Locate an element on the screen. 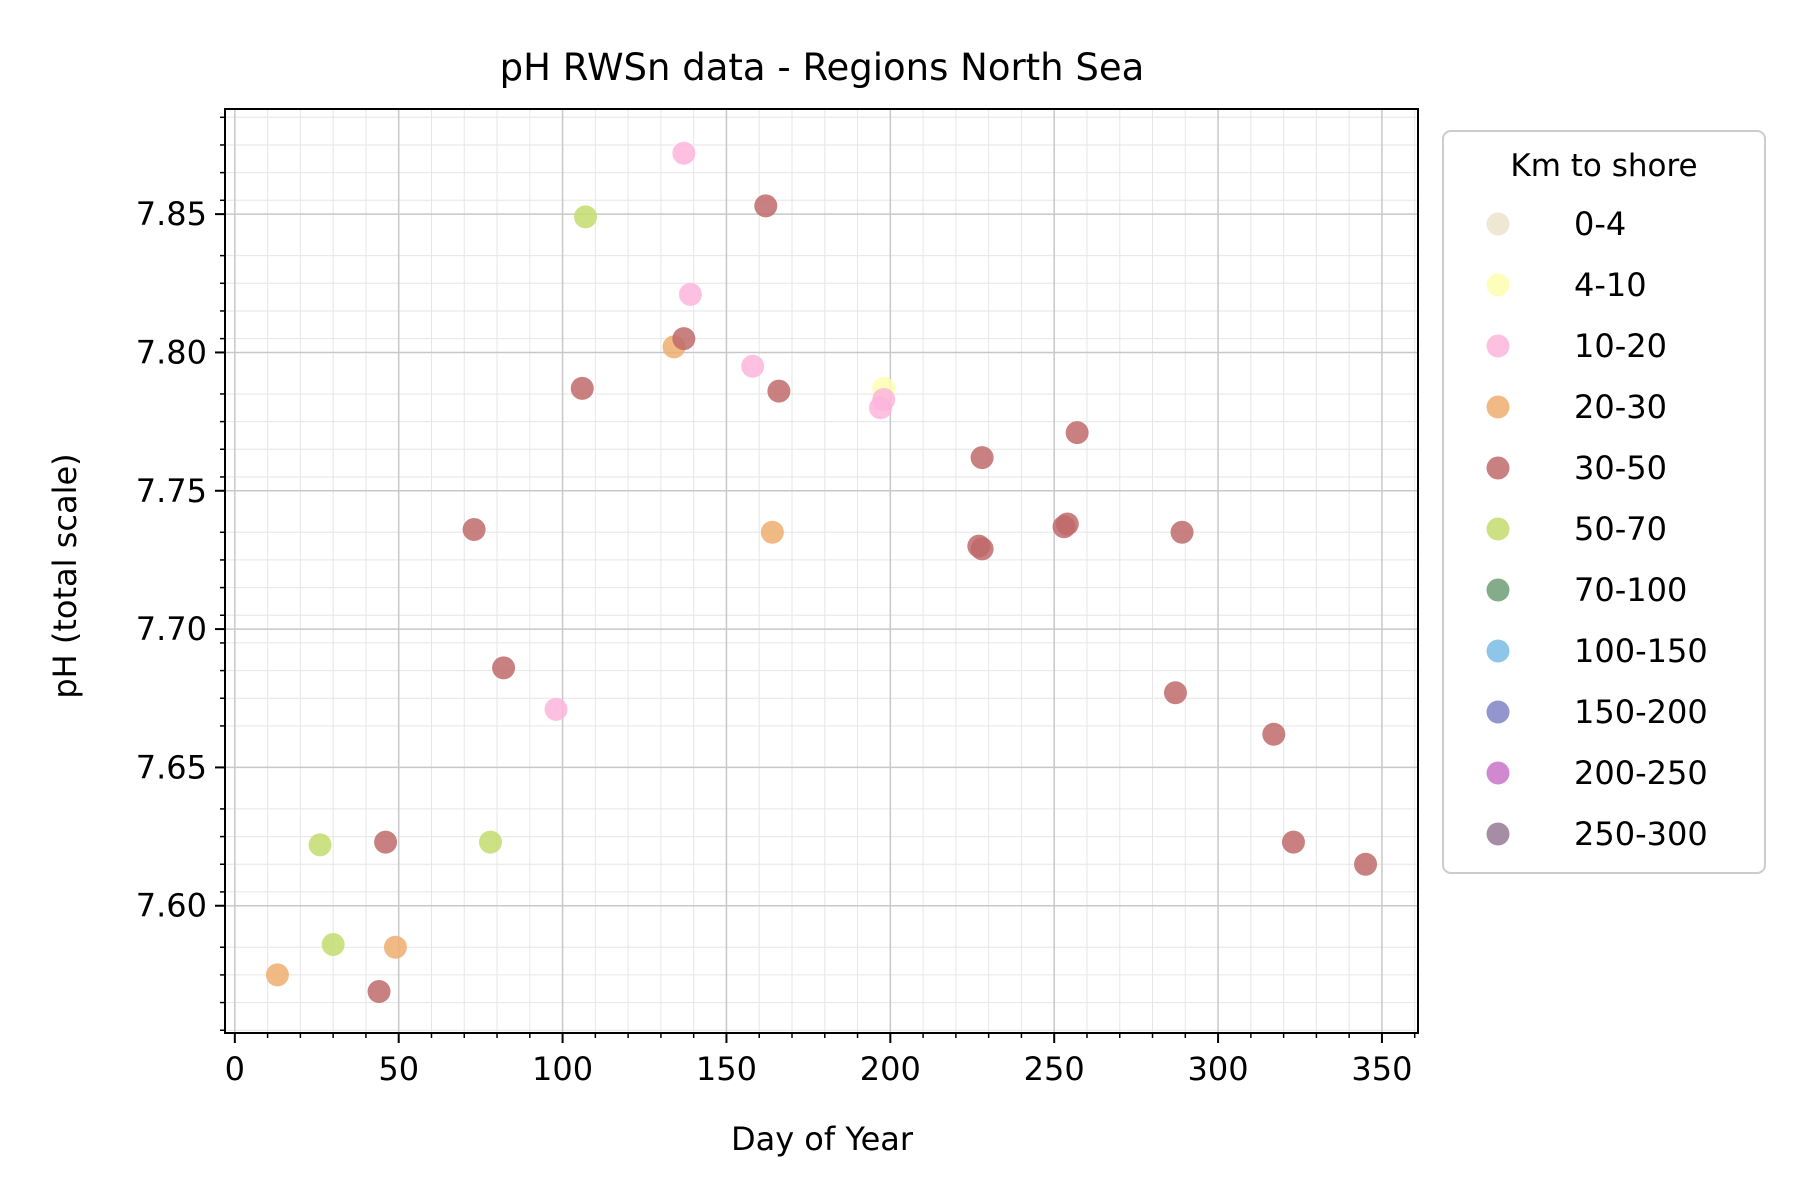  y-tick-label: 7.65 is located at coordinates (171, 767).